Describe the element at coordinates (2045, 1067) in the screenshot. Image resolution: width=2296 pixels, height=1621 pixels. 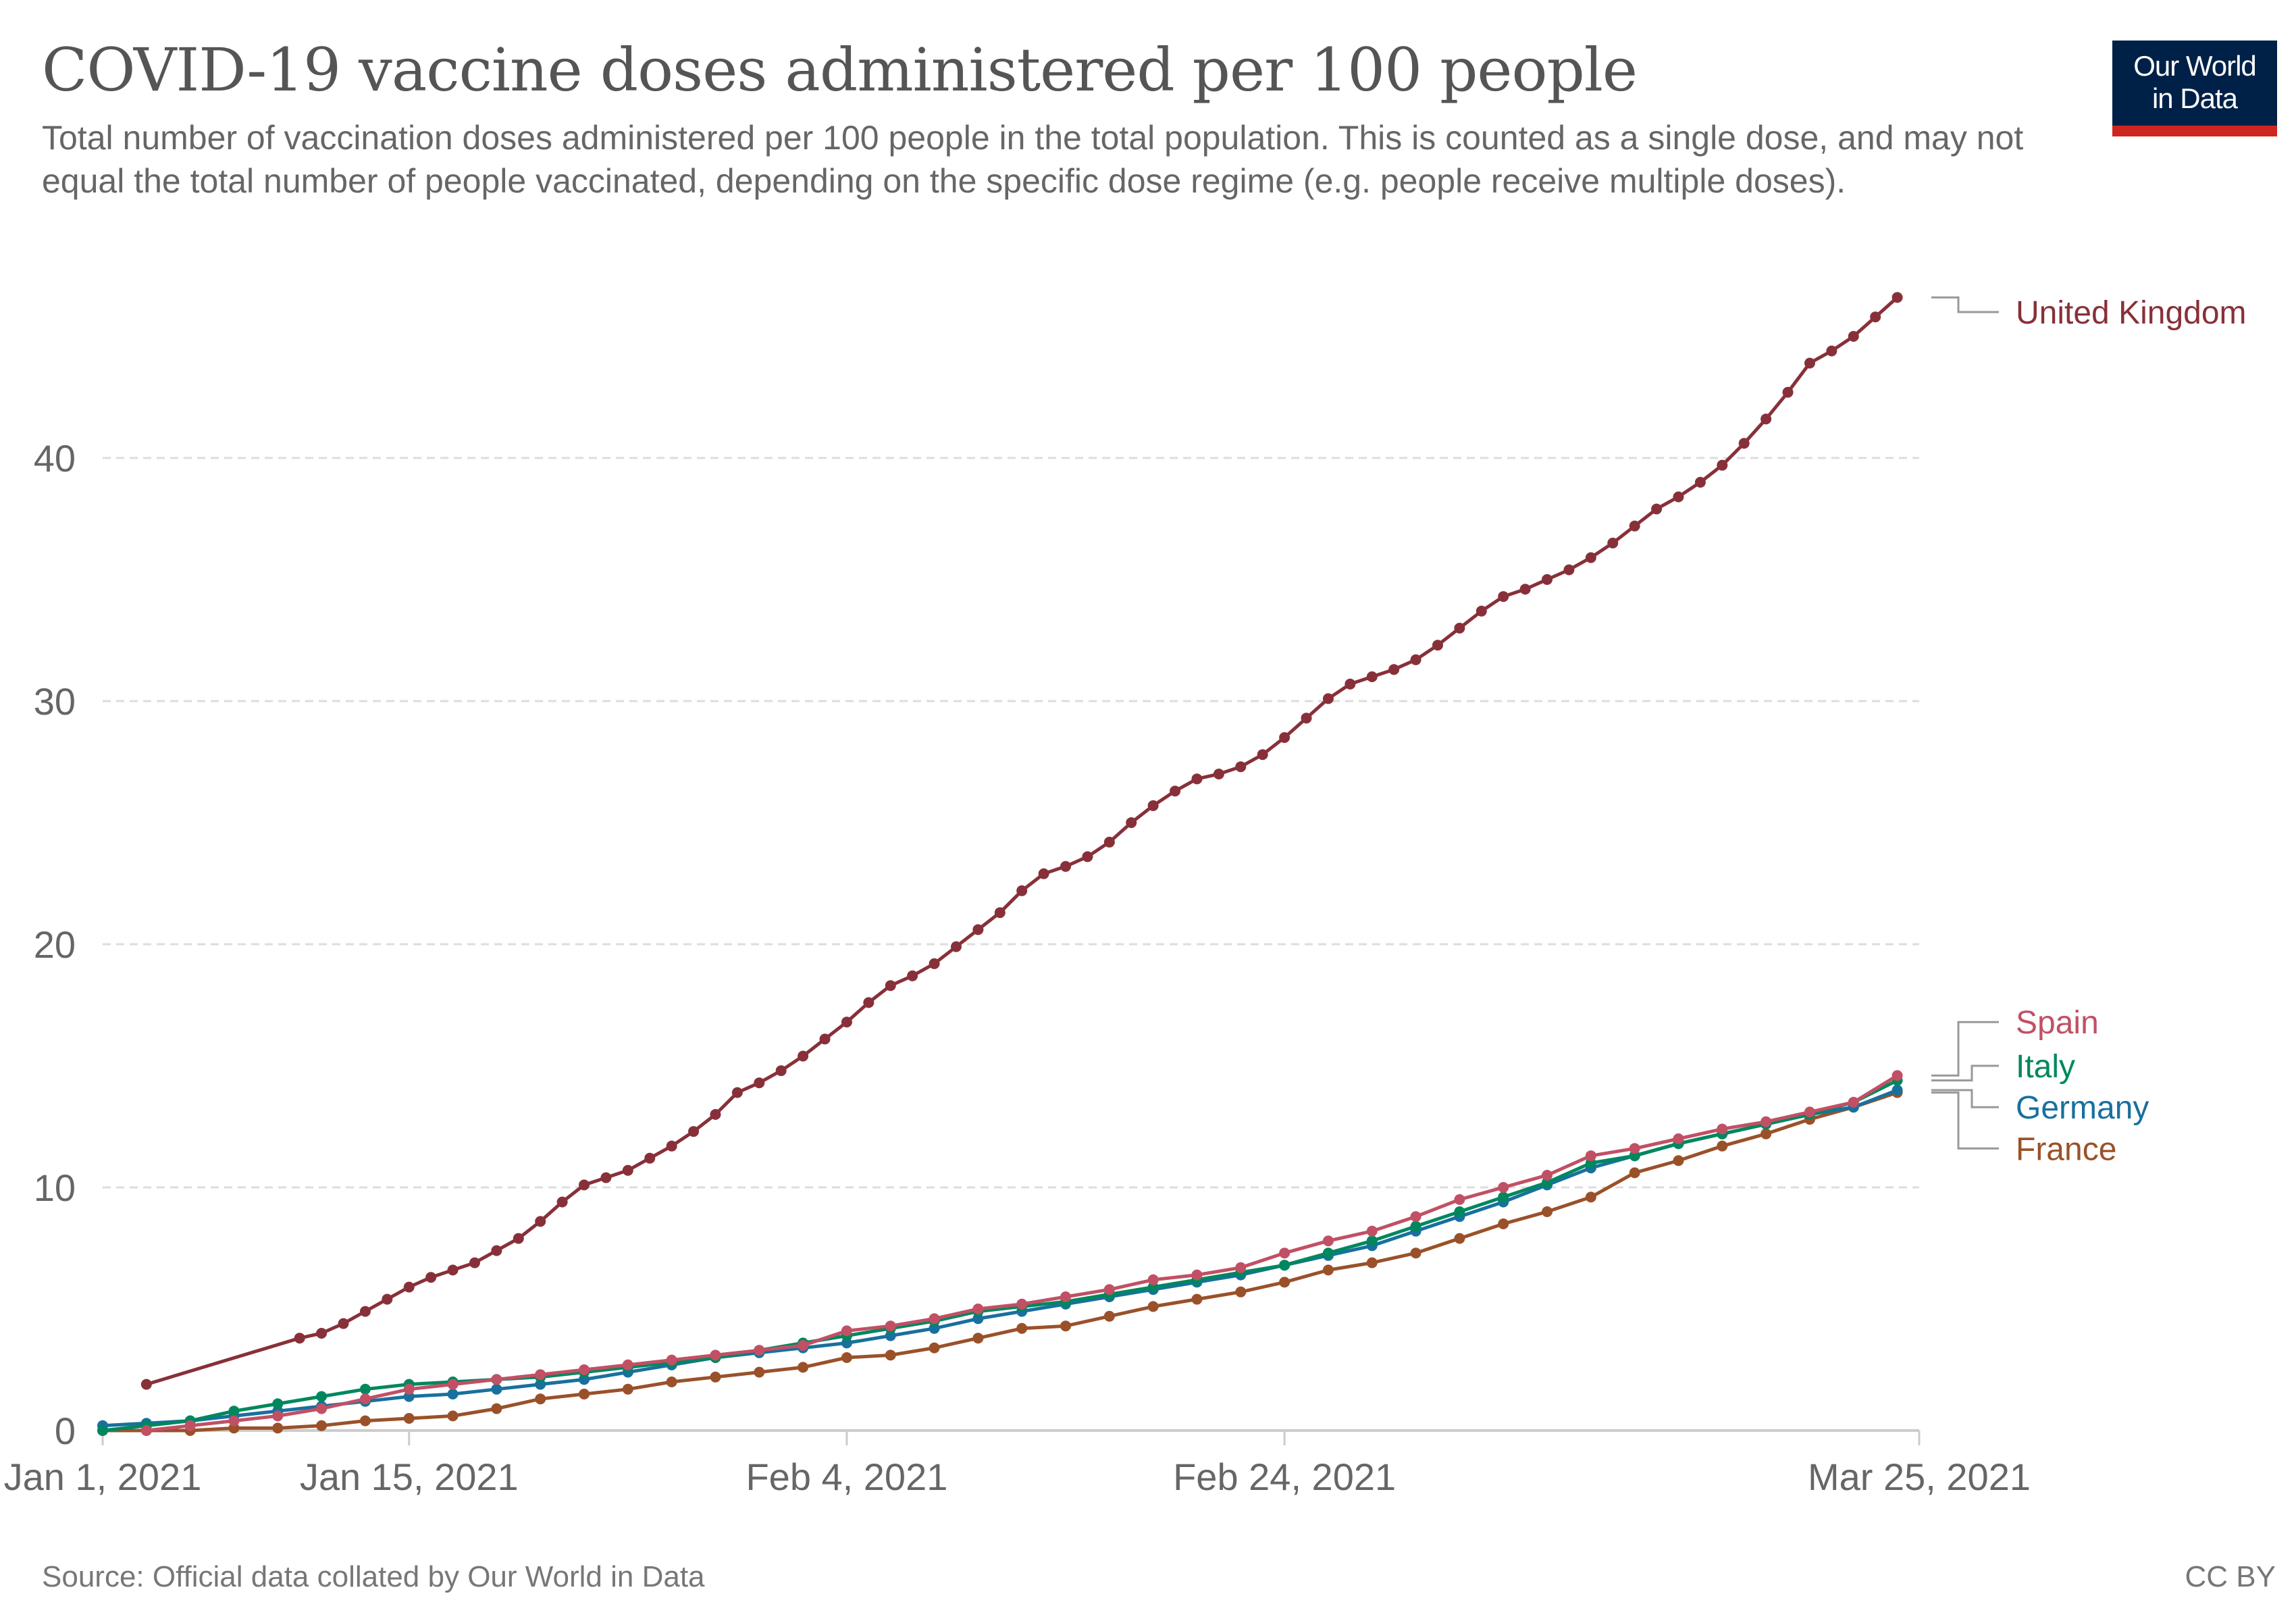
I see `series-label-text: Italy` at that location.